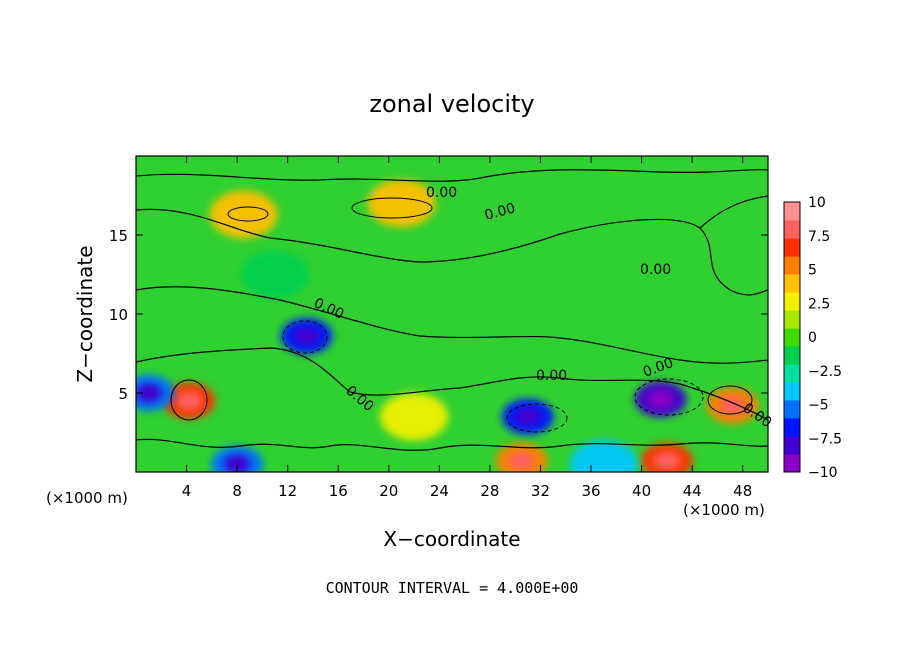 The width and height of the screenshot is (904, 654). What do you see at coordinates (540, 491) in the screenshot?
I see `x-tick-label: 32` at bounding box center [540, 491].